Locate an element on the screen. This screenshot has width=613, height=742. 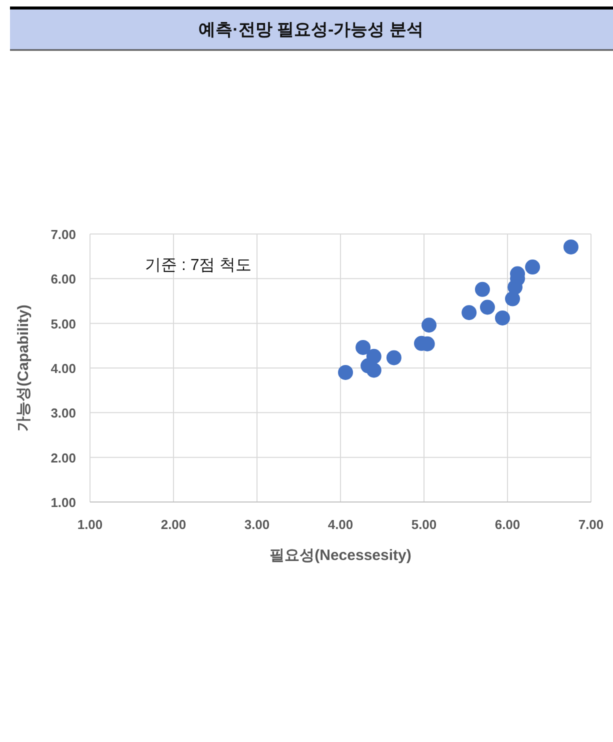
title: 예측·전망 필요성-가능성 분석 is located at coordinates (311, 28).